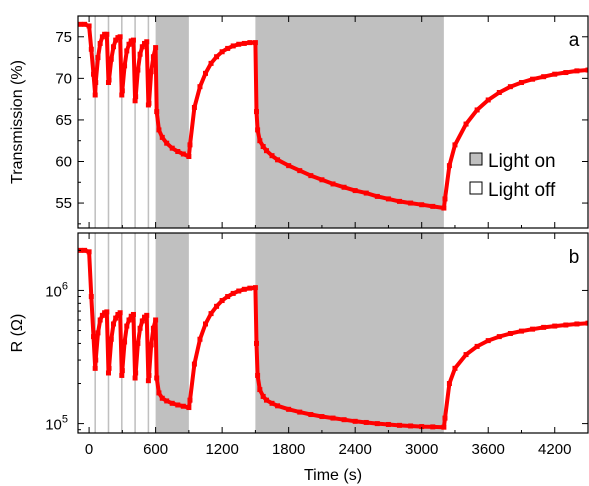  I want to click on y-axis-title-a: Transmission (%), so click(17, 122).